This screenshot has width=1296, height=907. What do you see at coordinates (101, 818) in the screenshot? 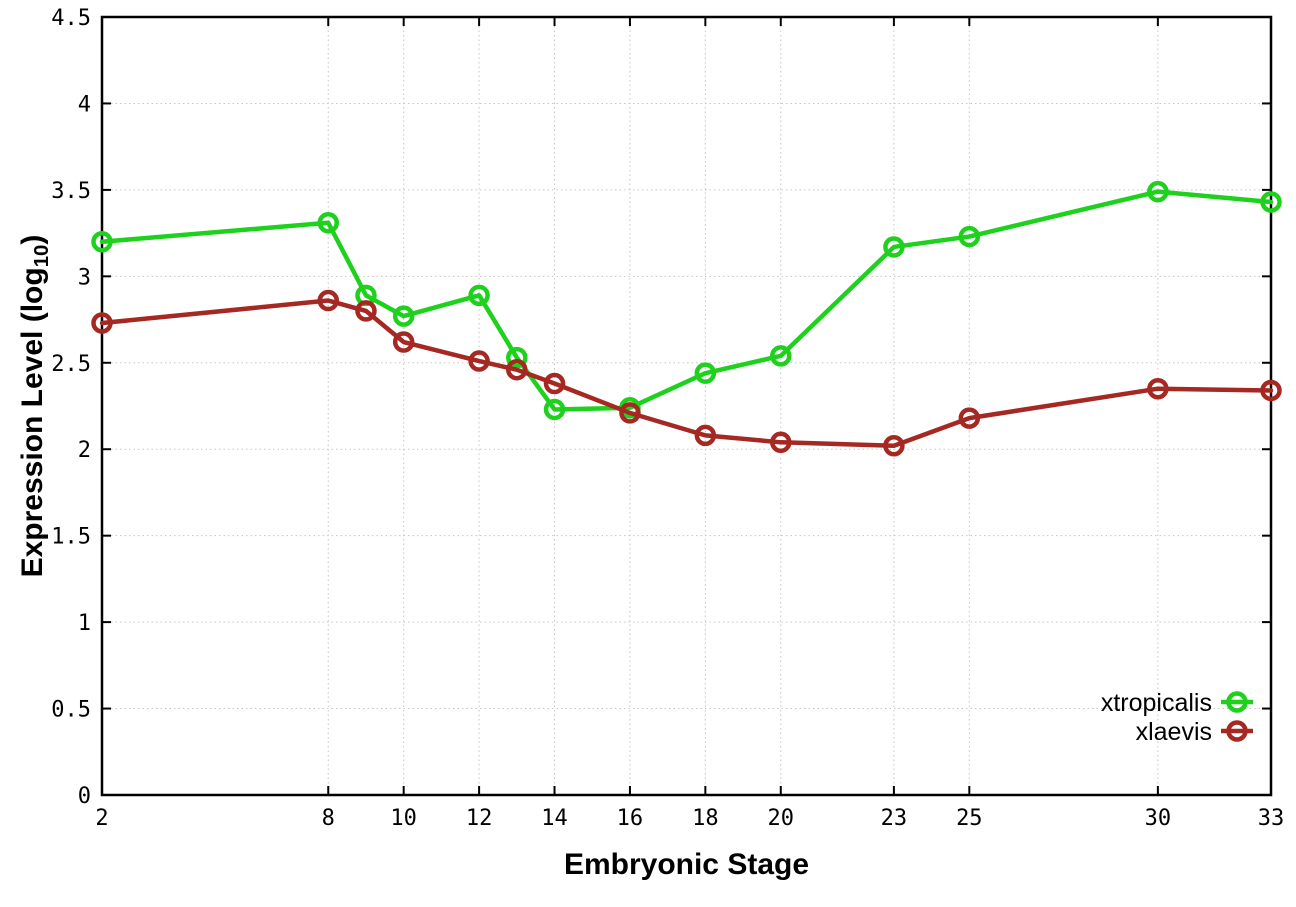
I see `x-tick-label: 2` at bounding box center [101, 818].